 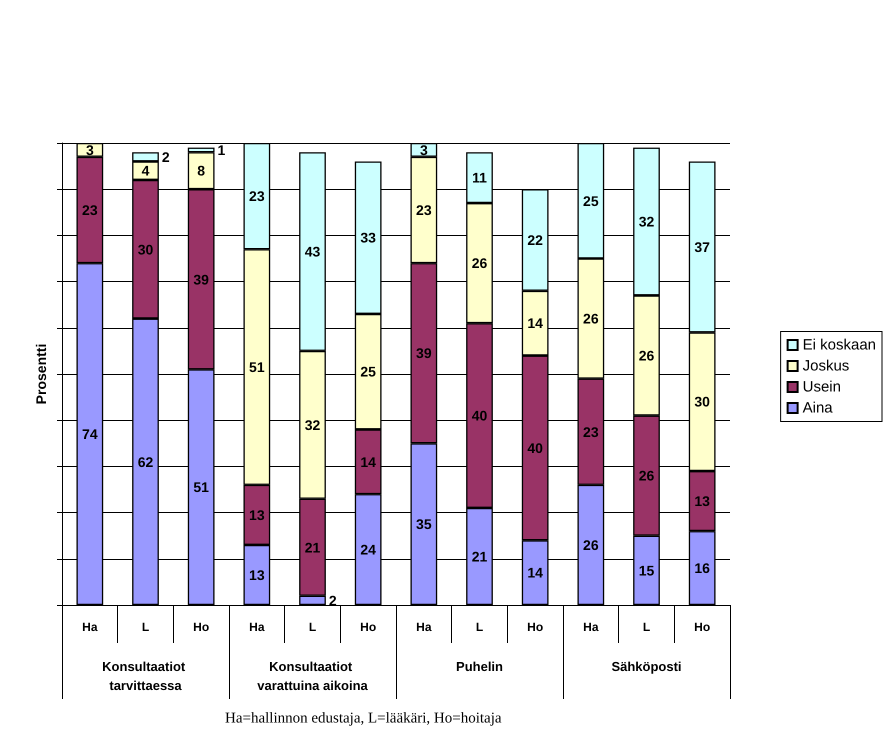 What do you see at coordinates (826, 366) in the screenshot?
I see `legend-label: Joskus` at bounding box center [826, 366].